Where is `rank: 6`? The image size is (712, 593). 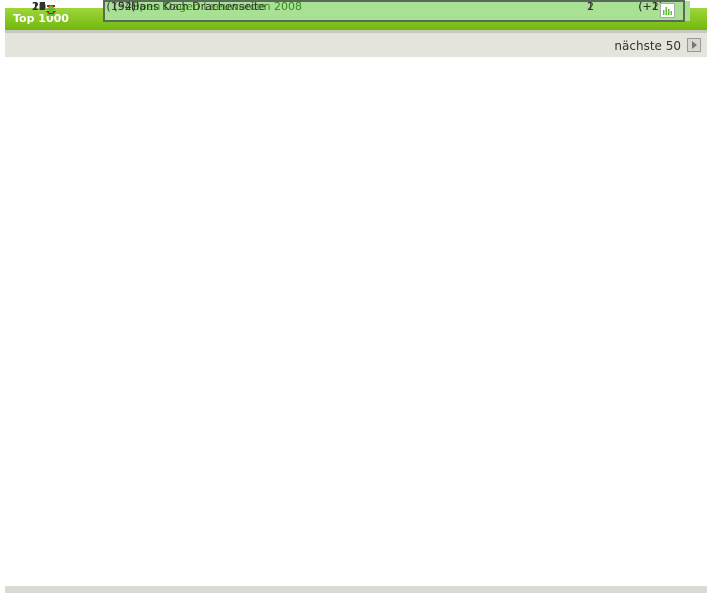 rank: 6 is located at coordinates (42, 6).